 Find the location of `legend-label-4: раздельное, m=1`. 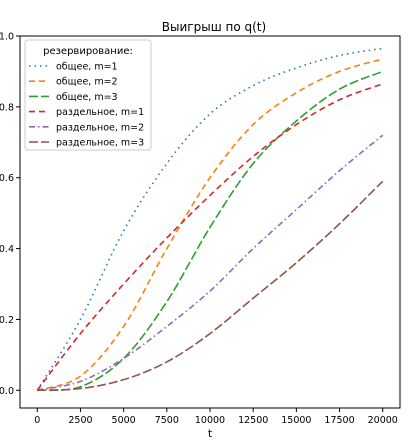

legend-label-4: раздельное, m=1 is located at coordinates (100, 112).